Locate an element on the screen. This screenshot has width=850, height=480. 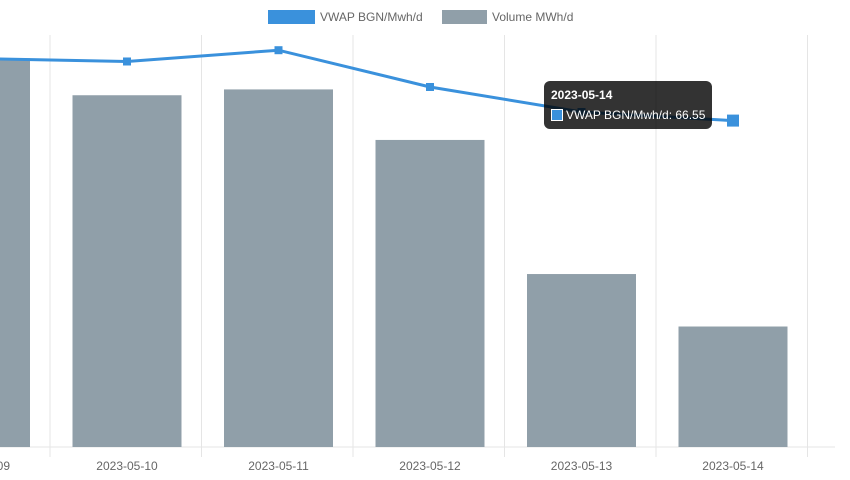
x-tick-label: 2023-05-14 is located at coordinates (733, 466).